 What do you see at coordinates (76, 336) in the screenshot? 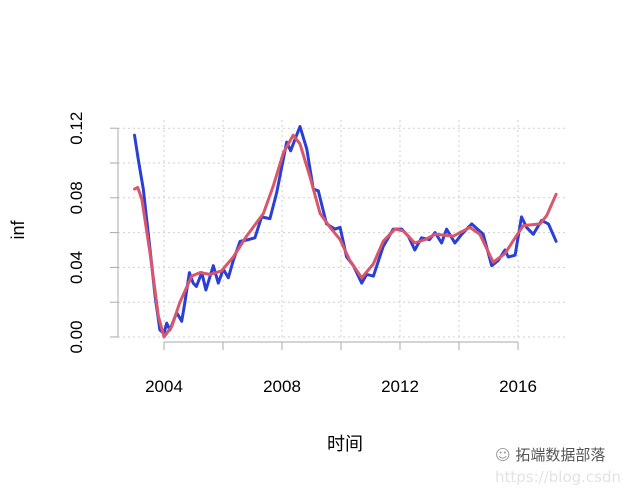
I see `y-tick-label: 0.00` at bounding box center [76, 336].